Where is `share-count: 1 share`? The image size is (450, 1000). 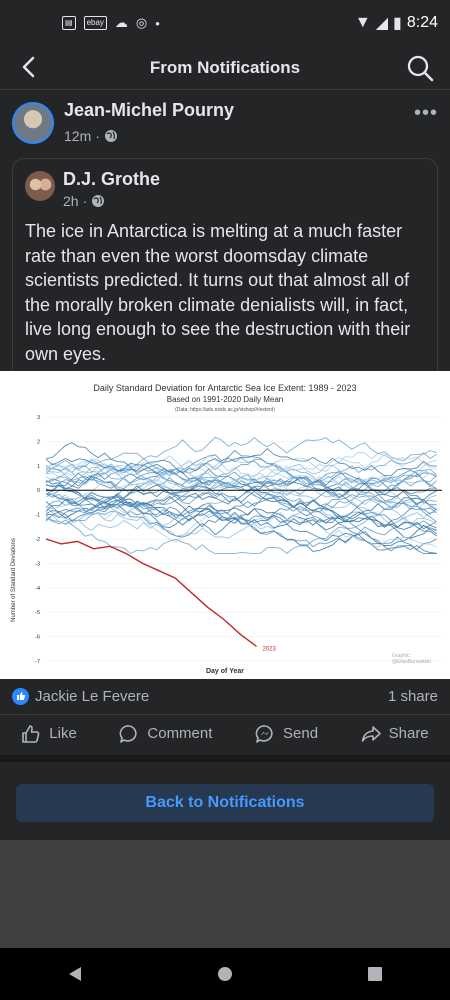 share-count: 1 share is located at coordinates (412, 696).